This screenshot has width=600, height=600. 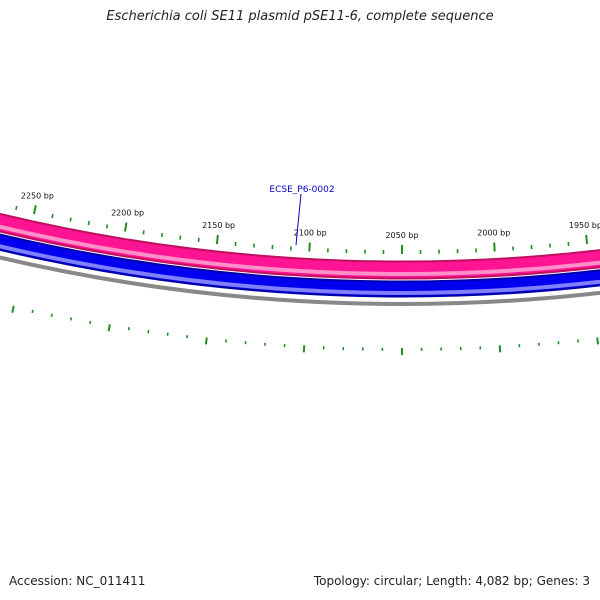 I want to click on forward-track, so click(x=300, y=246).